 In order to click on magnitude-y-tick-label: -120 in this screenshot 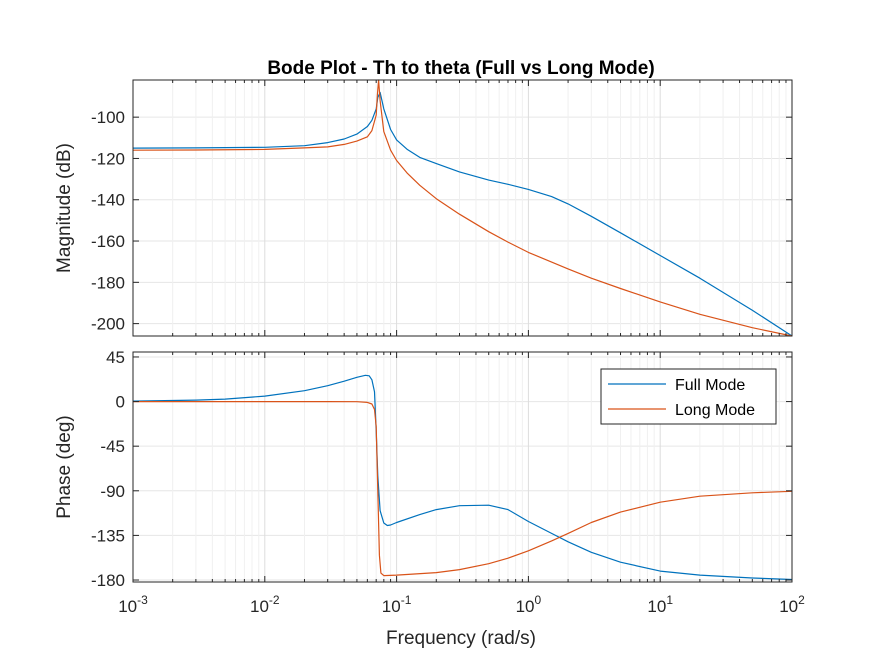, I will do `click(108, 158)`.